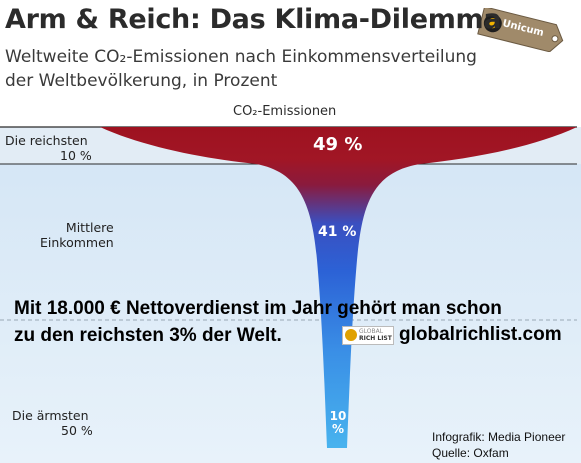  I want to click on category-label-rich-line1: Die reichsten, so click(46, 140).